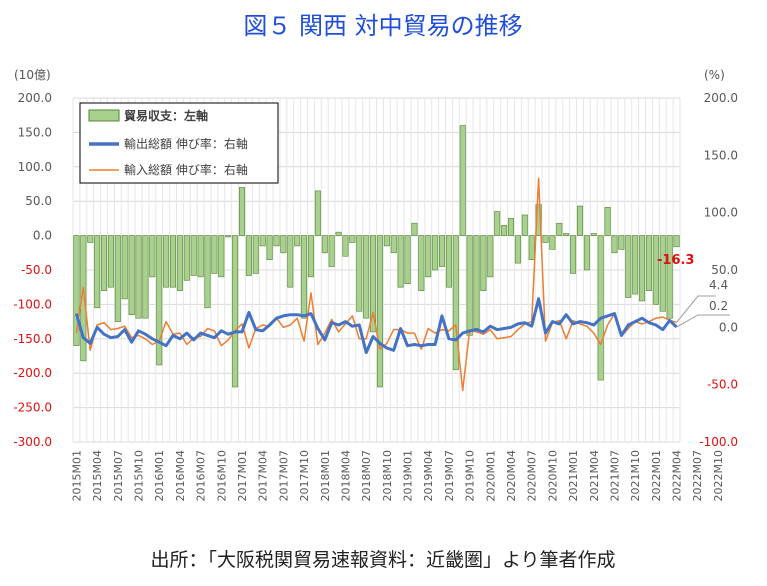 Image resolution: width=767 pixels, height=586 pixels. Describe the element at coordinates (382, 26) in the screenshot. I see `chart-title: 図５ 関西 対中貿易の推移` at that location.